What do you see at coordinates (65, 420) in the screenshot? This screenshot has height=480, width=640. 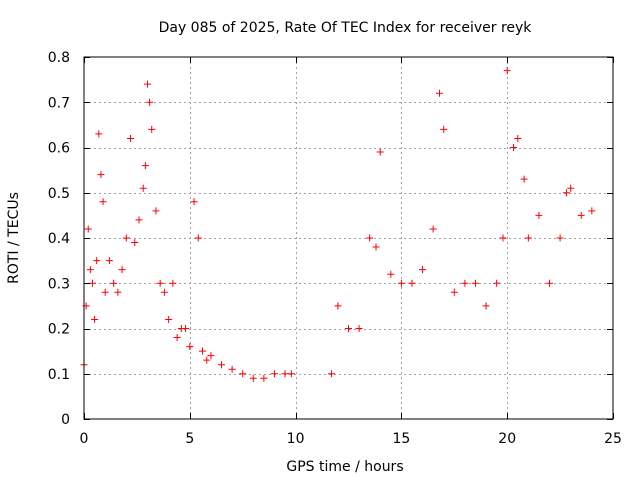 I see `y-tick-label: 0` at bounding box center [65, 420].